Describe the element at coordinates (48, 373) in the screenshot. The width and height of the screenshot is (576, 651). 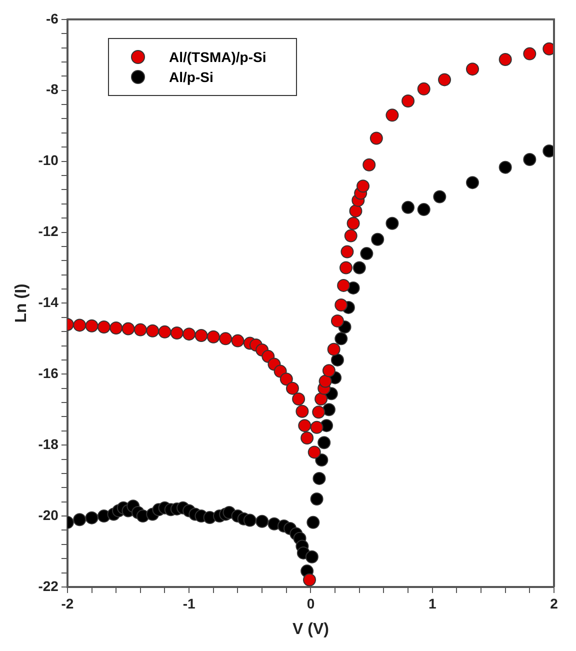
I see `y-tick-label: -16` at that location.